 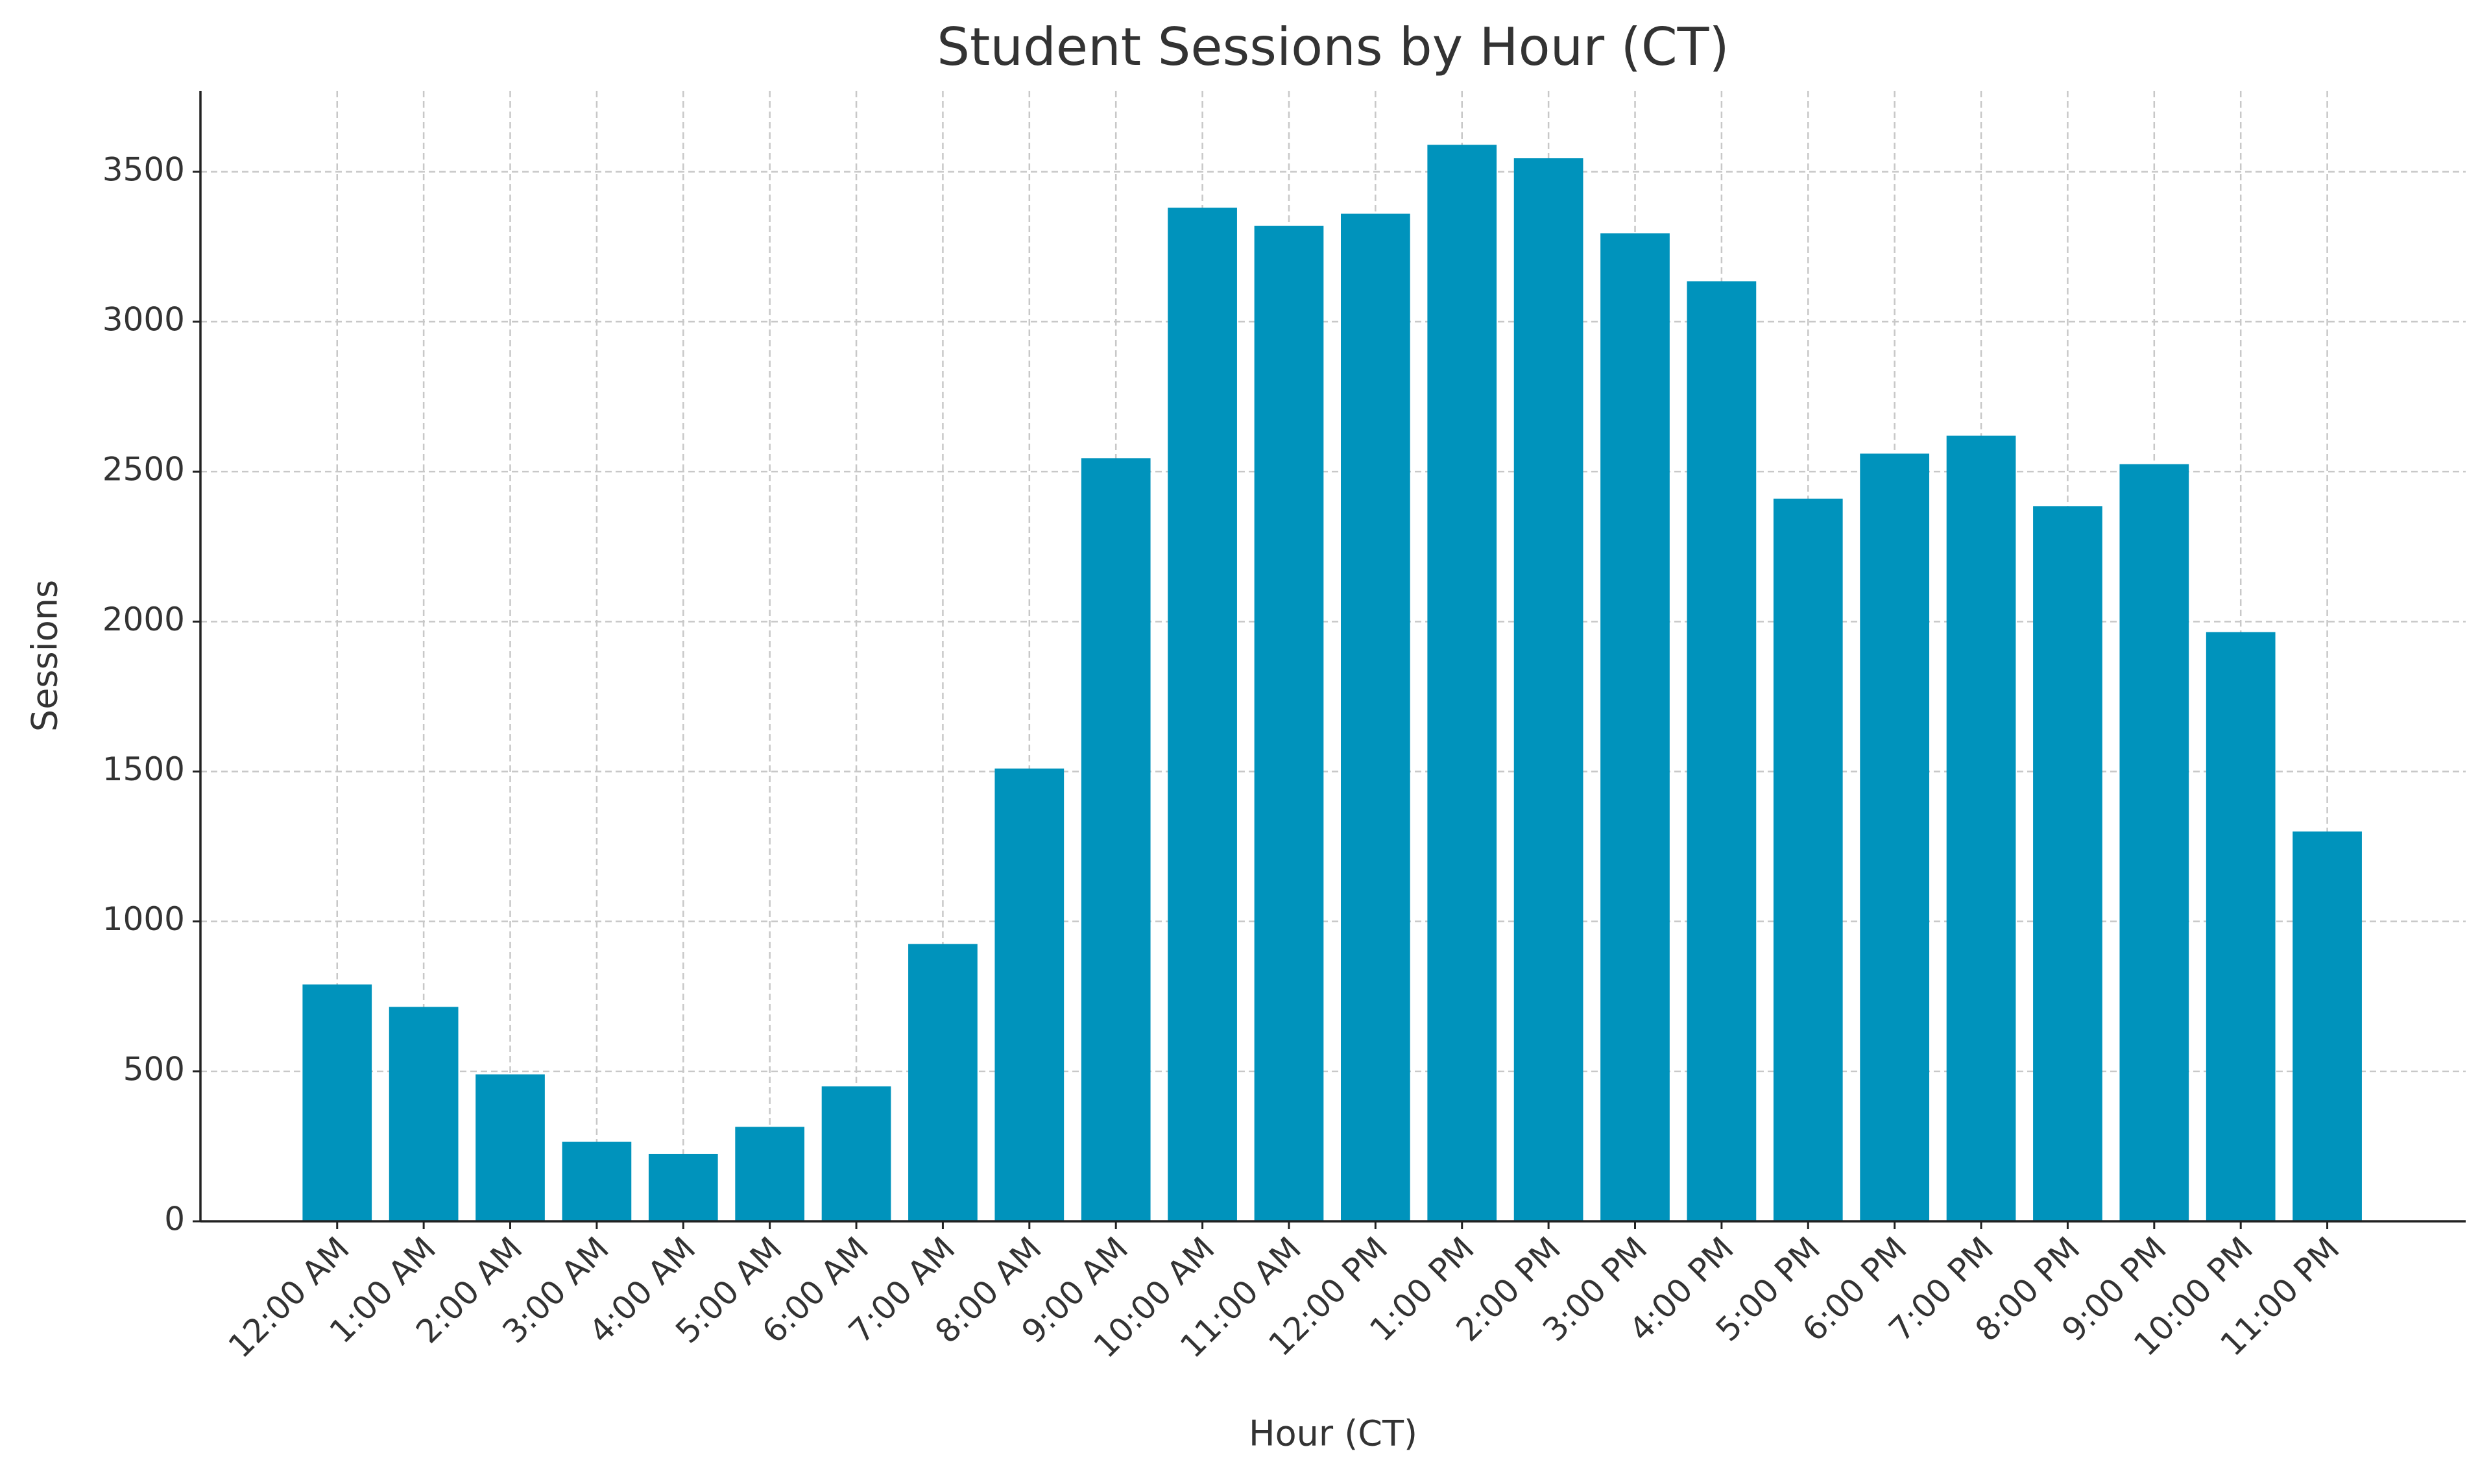 What do you see at coordinates (174, 1220) in the screenshot?
I see `y-tick-label: 0` at bounding box center [174, 1220].